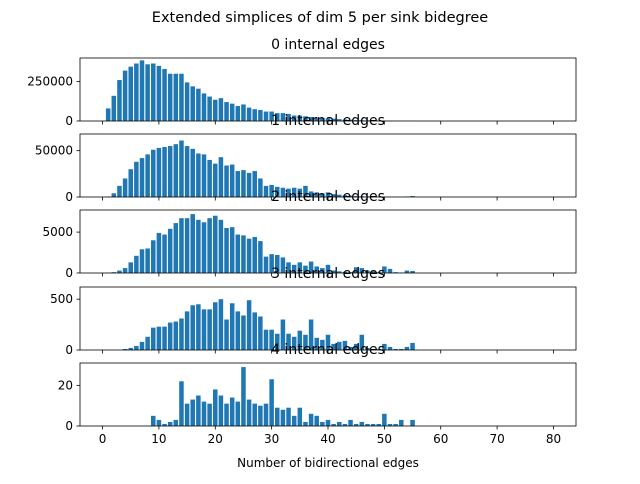  What do you see at coordinates (328, 45) in the screenshot?
I see `subplot-title: 0 internal edges` at bounding box center [328, 45].